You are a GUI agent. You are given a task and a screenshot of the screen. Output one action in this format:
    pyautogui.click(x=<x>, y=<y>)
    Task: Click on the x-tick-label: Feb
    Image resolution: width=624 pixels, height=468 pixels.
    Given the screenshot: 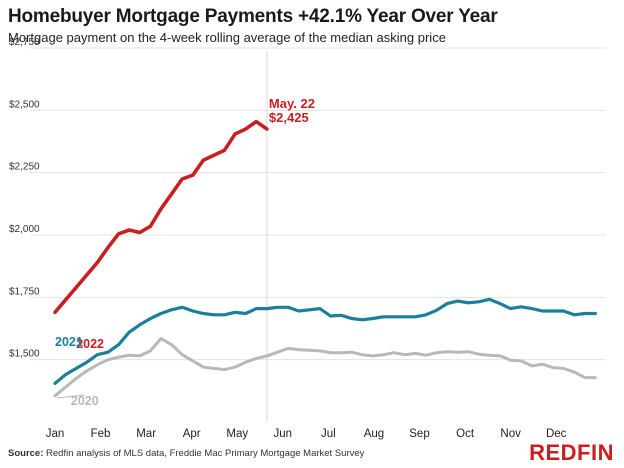 What is the action you would take?
    pyautogui.click(x=101, y=434)
    